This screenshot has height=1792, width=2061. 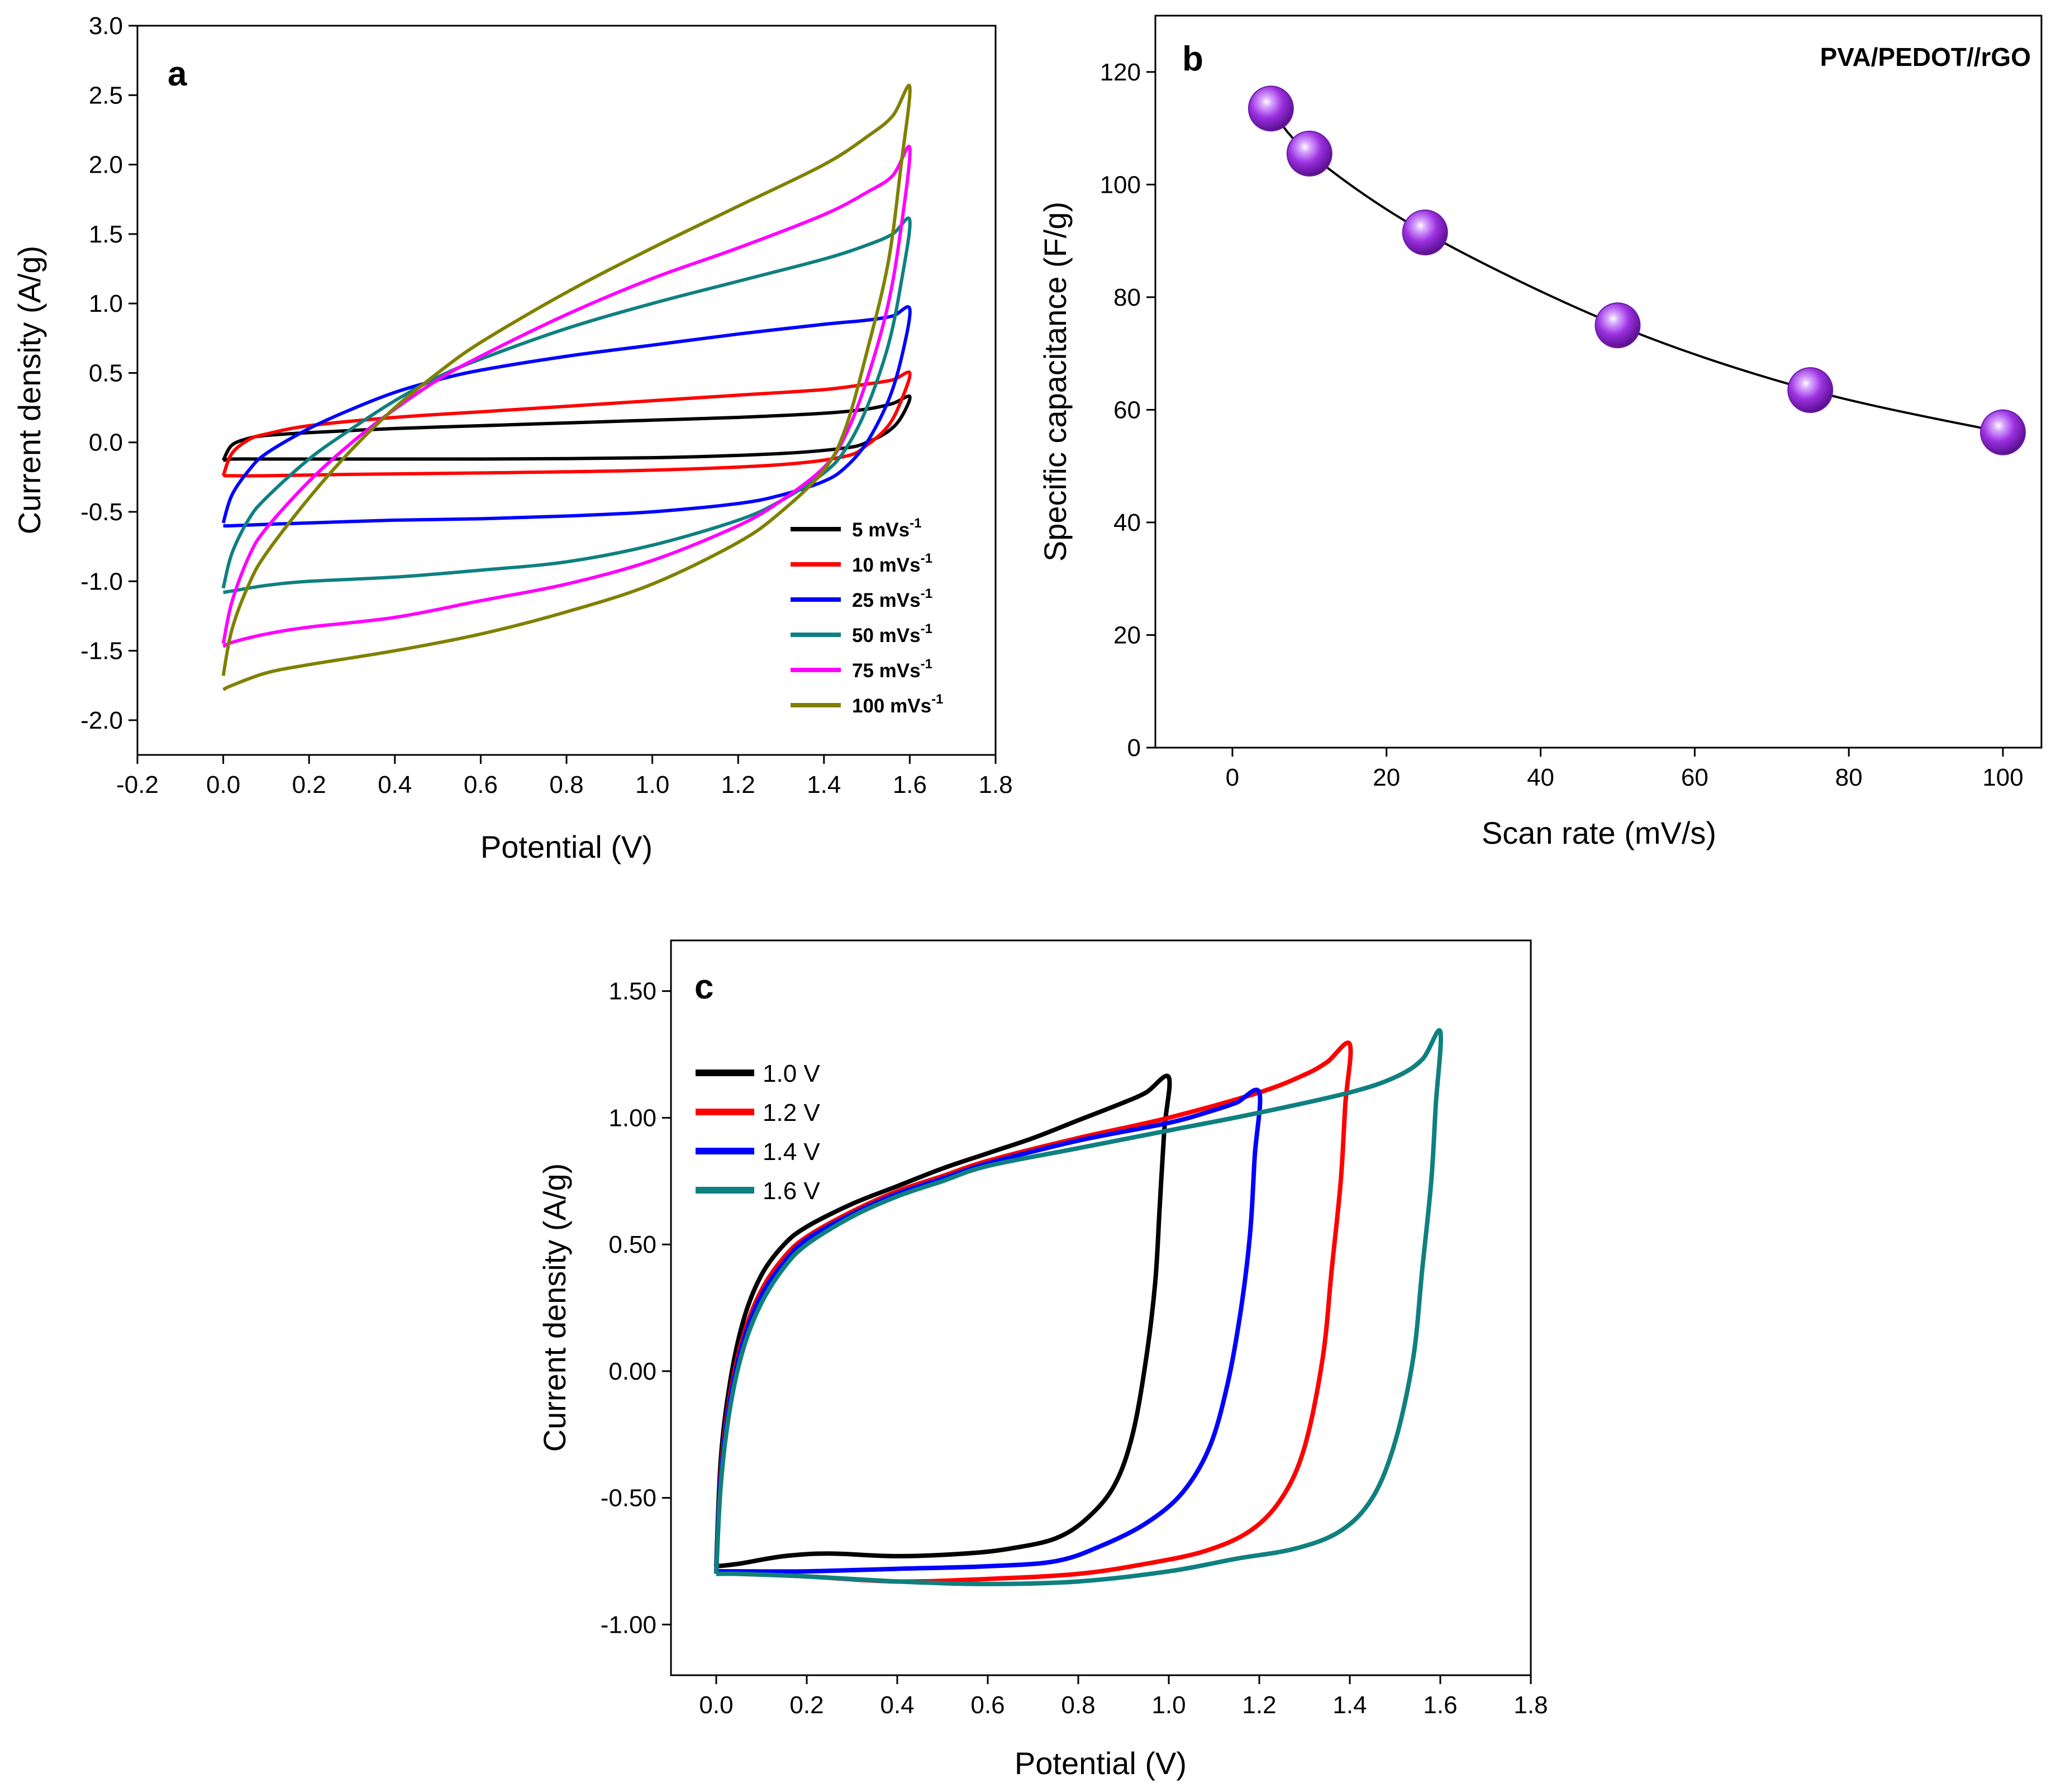 I want to click on panel-c-x-tick-label: 1.0, so click(x=1168, y=1705).